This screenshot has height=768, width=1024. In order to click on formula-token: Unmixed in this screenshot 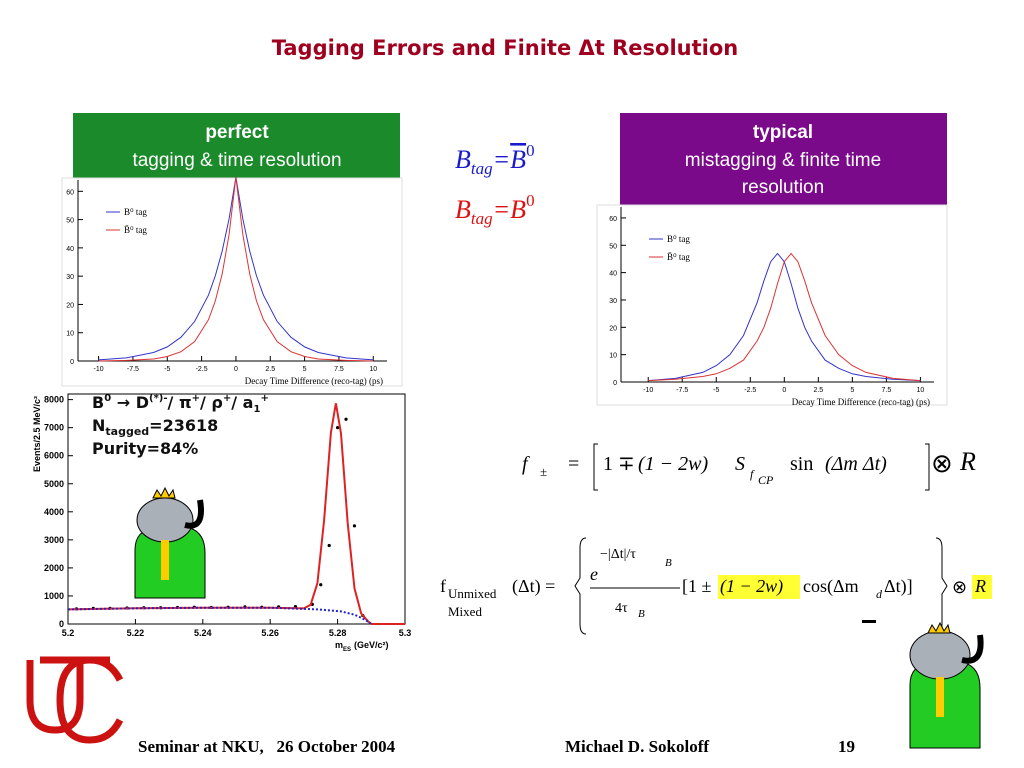, I will do `click(472, 593)`.